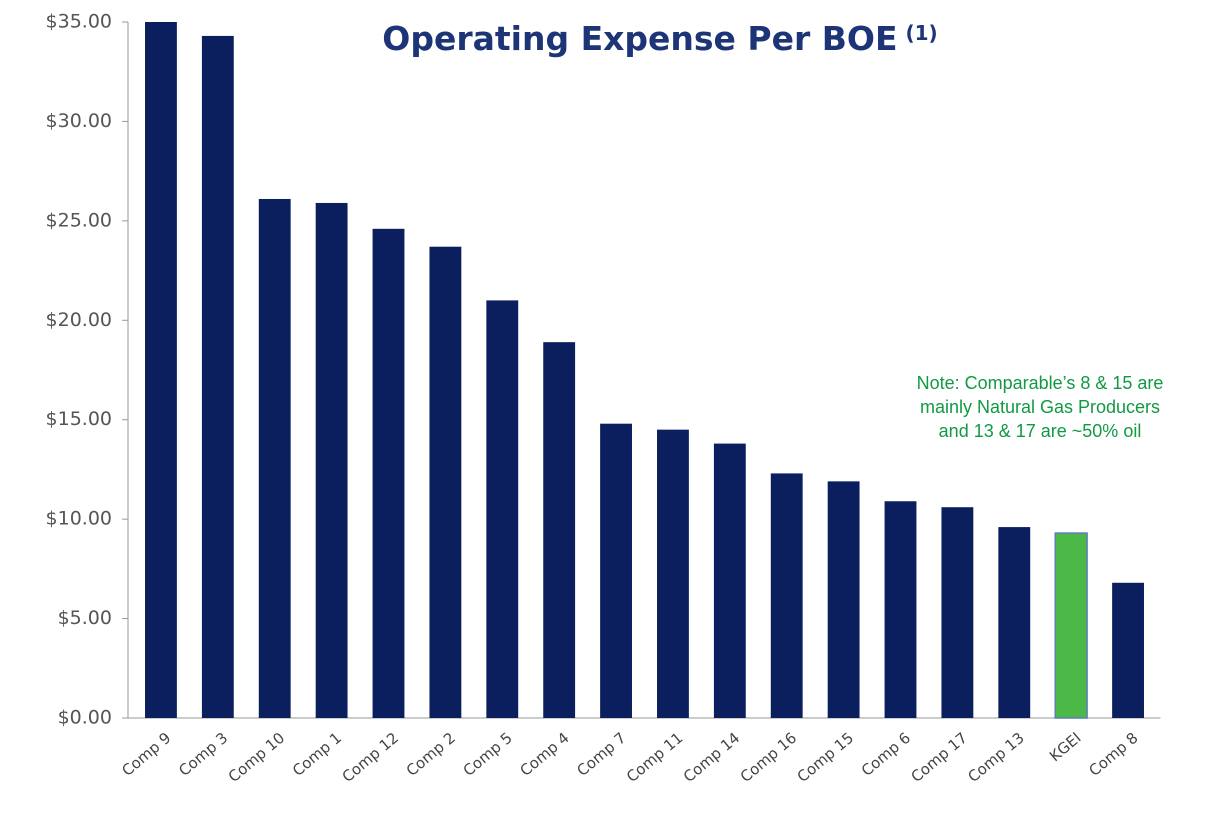  I want to click on y-tick-label: $20.00, so click(79, 320).